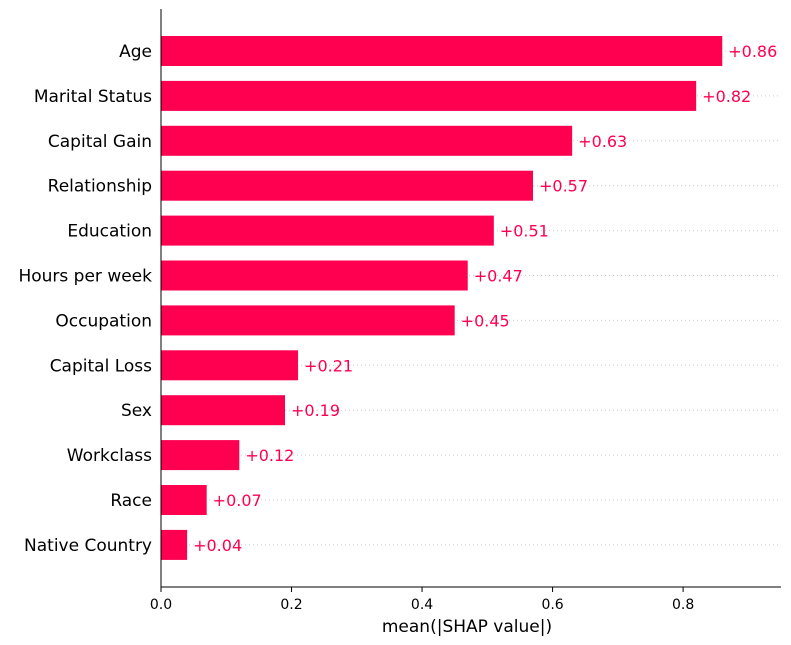  What do you see at coordinates (315, 410) in the screenshot?
I see `bar-value-label: +0.19` at bounding box center [315, 410].